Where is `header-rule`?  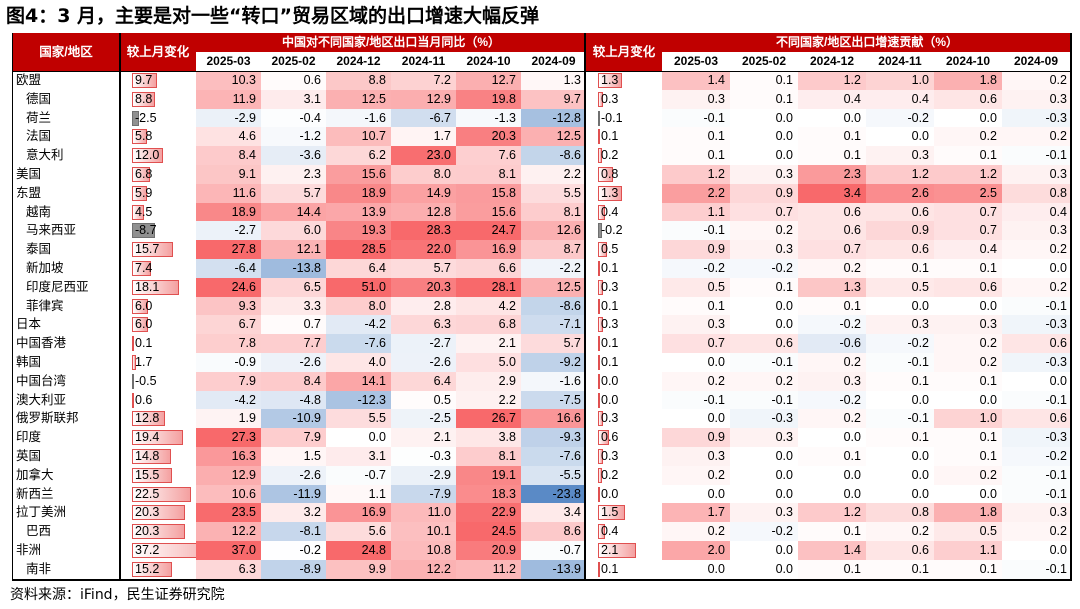
header-rule is located at coordinates (542, 71).